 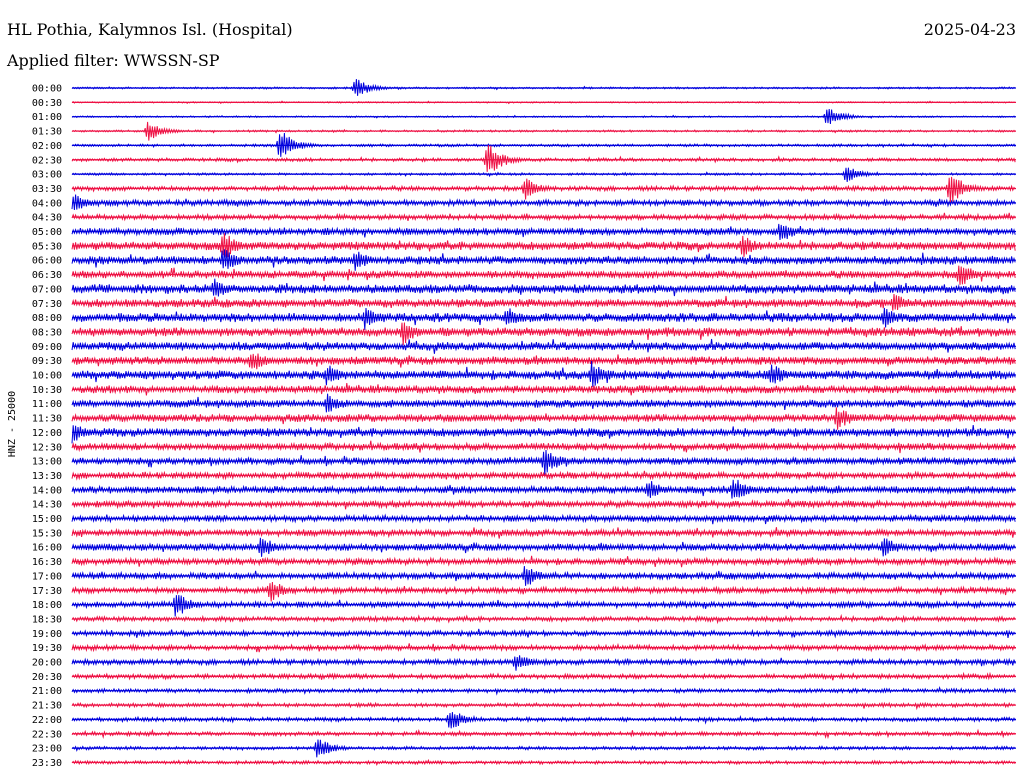 I want to click on time-tick-label: 15:30, so click(x=47, y=533).